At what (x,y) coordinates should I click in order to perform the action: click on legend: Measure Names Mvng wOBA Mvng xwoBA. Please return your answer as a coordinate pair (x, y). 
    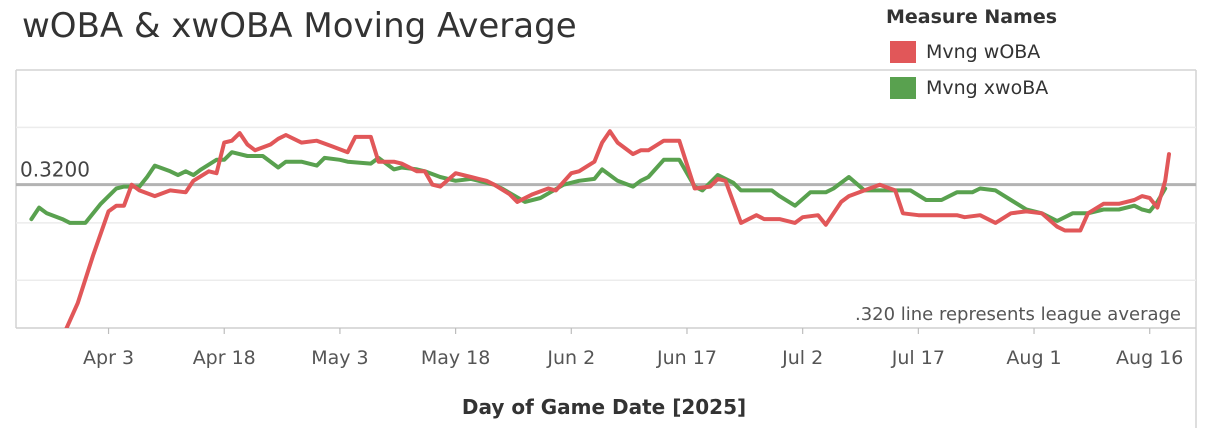
    Looking at the image, I should click on (971, 56).